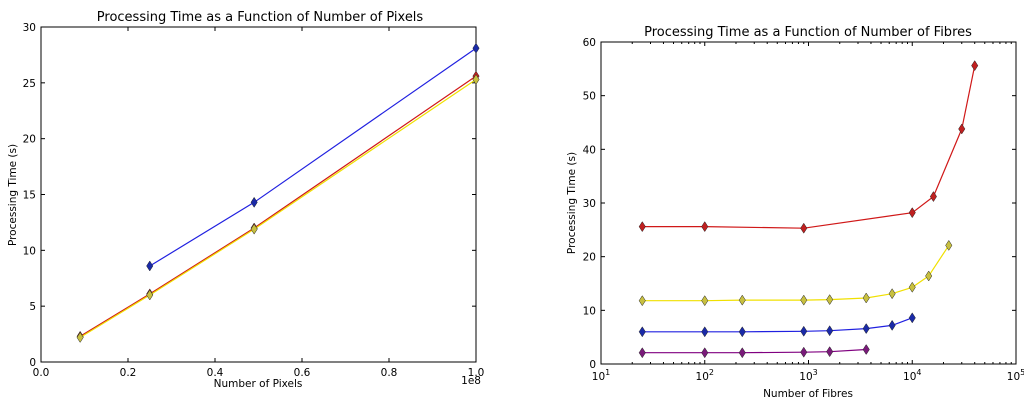  I want to click on x-tick-label: 0.8, so click(389, 373).